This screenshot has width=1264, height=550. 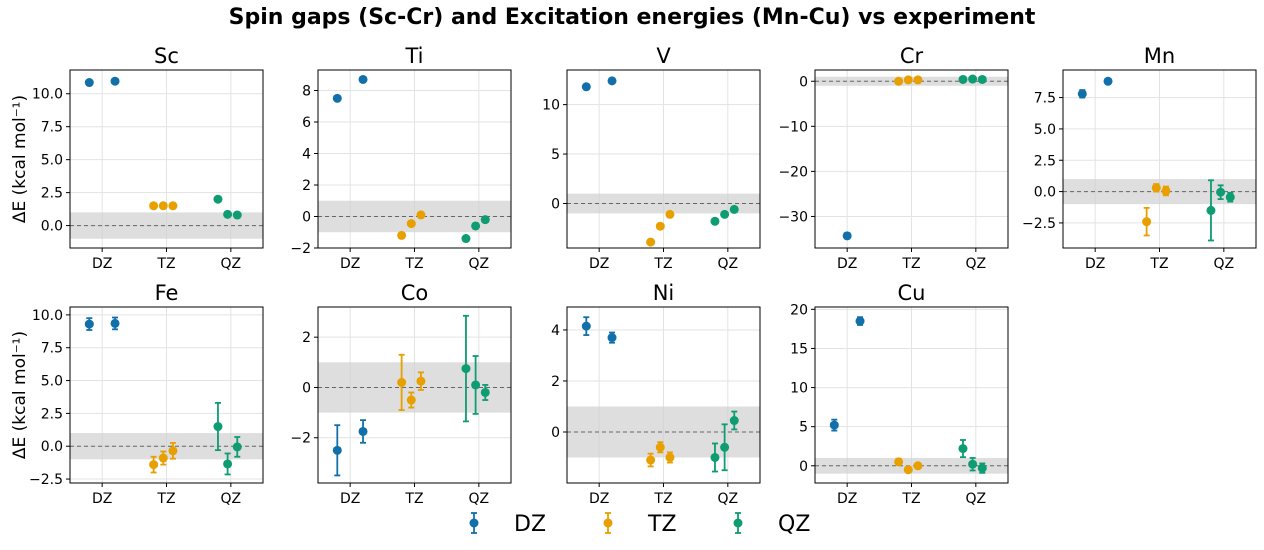 I want to click on panel-ti: −2 0 2 4 6 8 DZ TZ QZ Ti, so click(x=401, y=158).